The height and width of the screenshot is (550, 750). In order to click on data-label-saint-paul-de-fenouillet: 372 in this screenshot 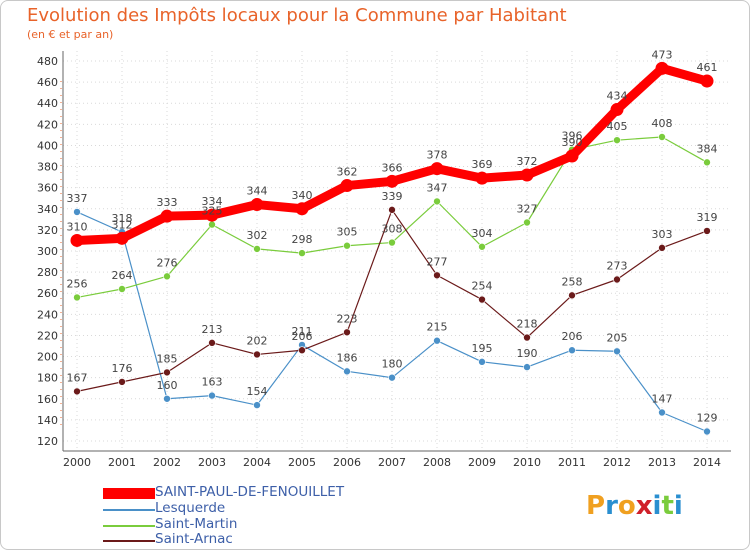, I will do `click(527, 161)`.